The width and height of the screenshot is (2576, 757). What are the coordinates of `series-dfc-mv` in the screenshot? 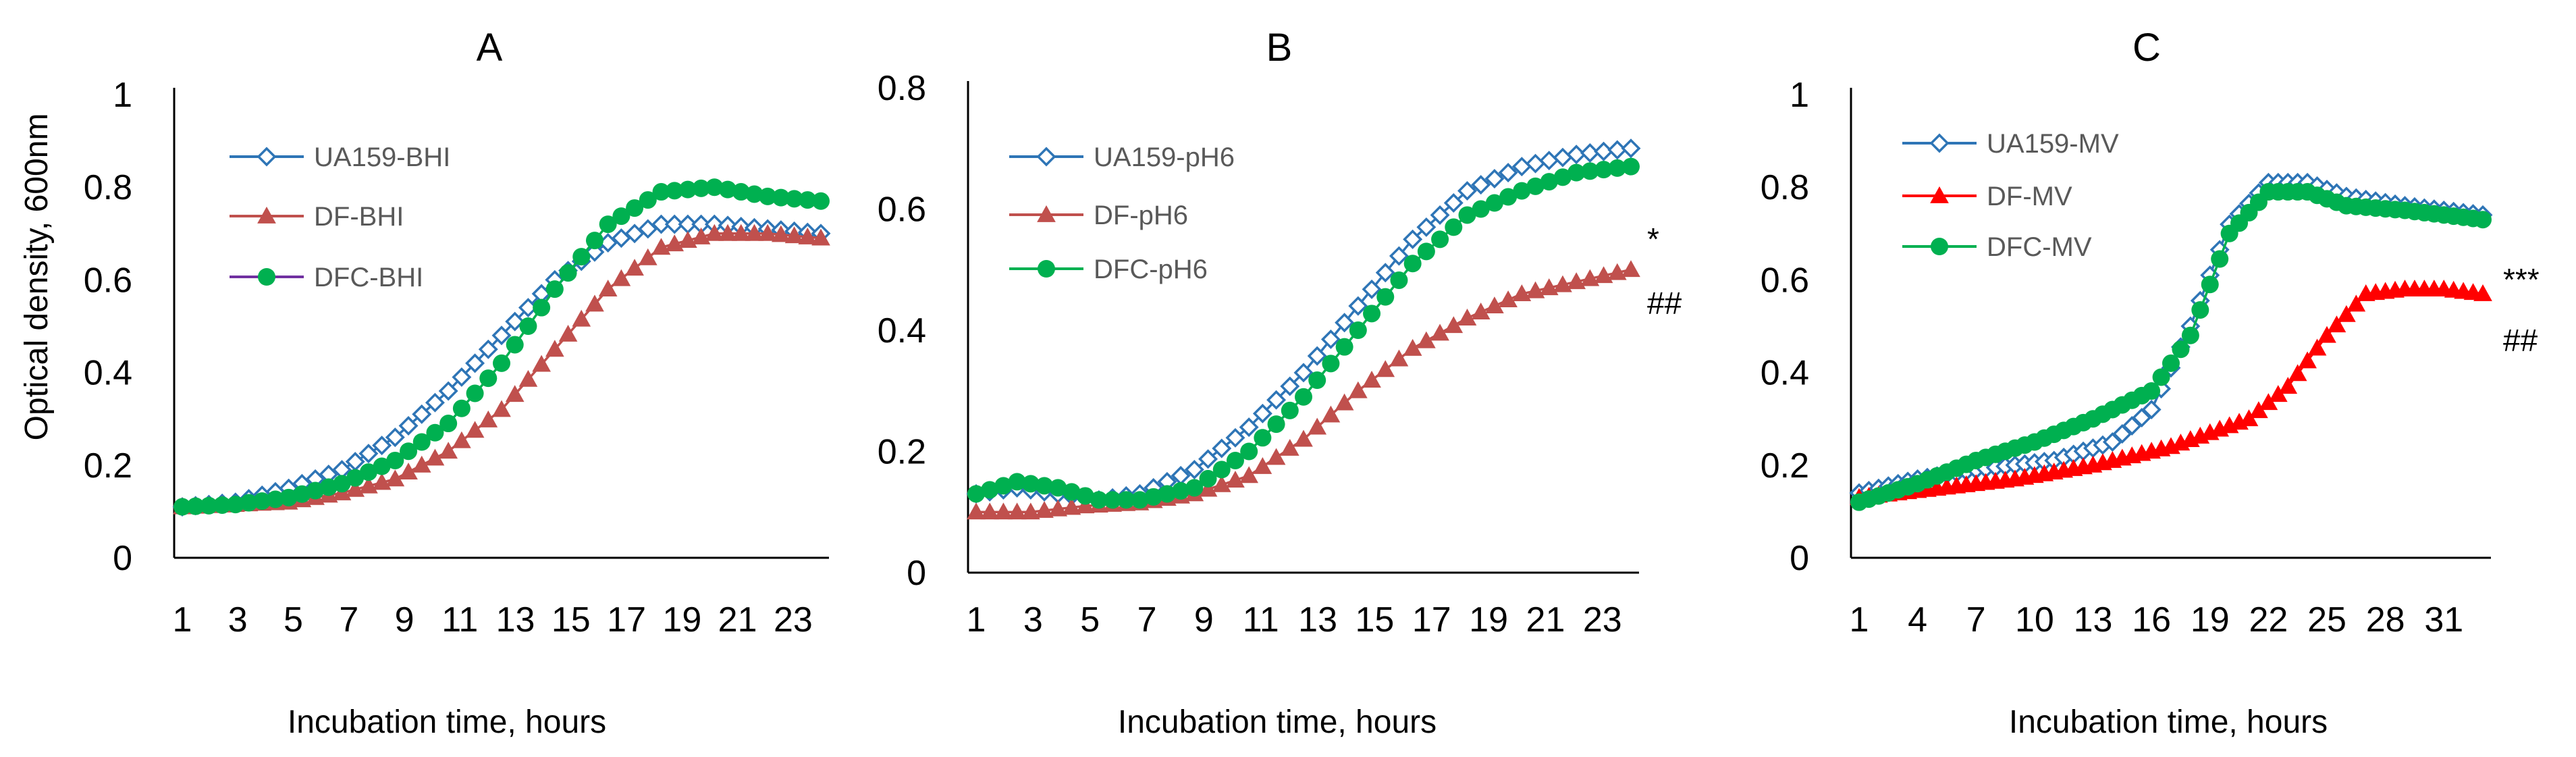 It's located at (2171, 347).